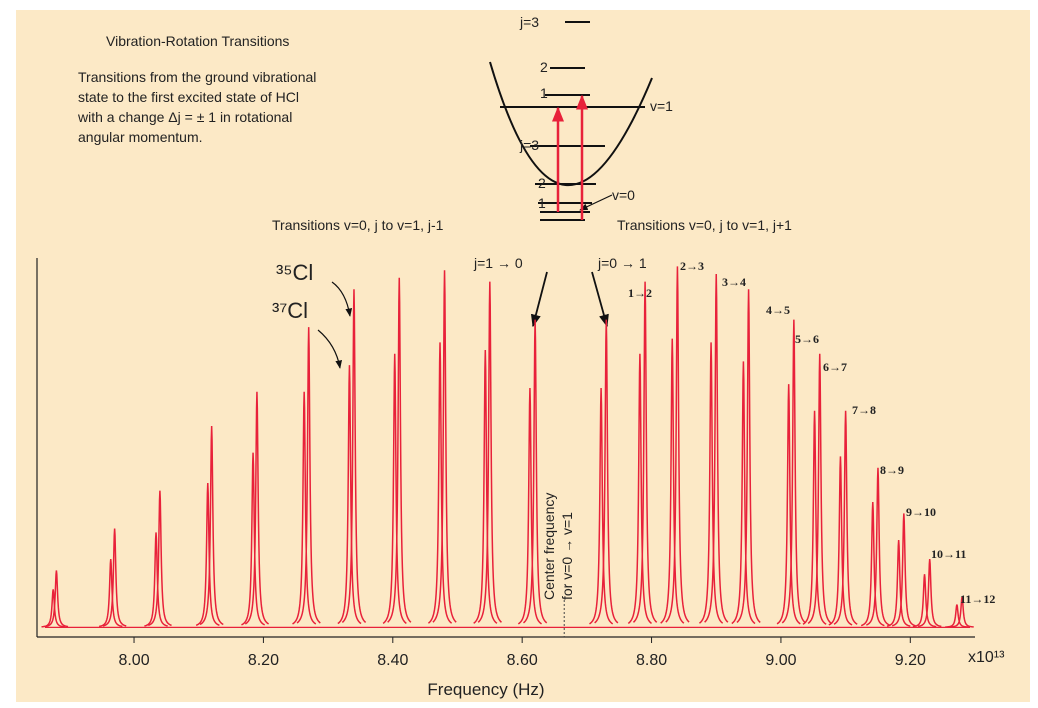 Image resolution: width=1038 pixels, height=708 pixels. What do you see at coordinates (986, 657) in the screenshot?
I see `x-multiplier: x10¹³` at bounding box center [986, 657].